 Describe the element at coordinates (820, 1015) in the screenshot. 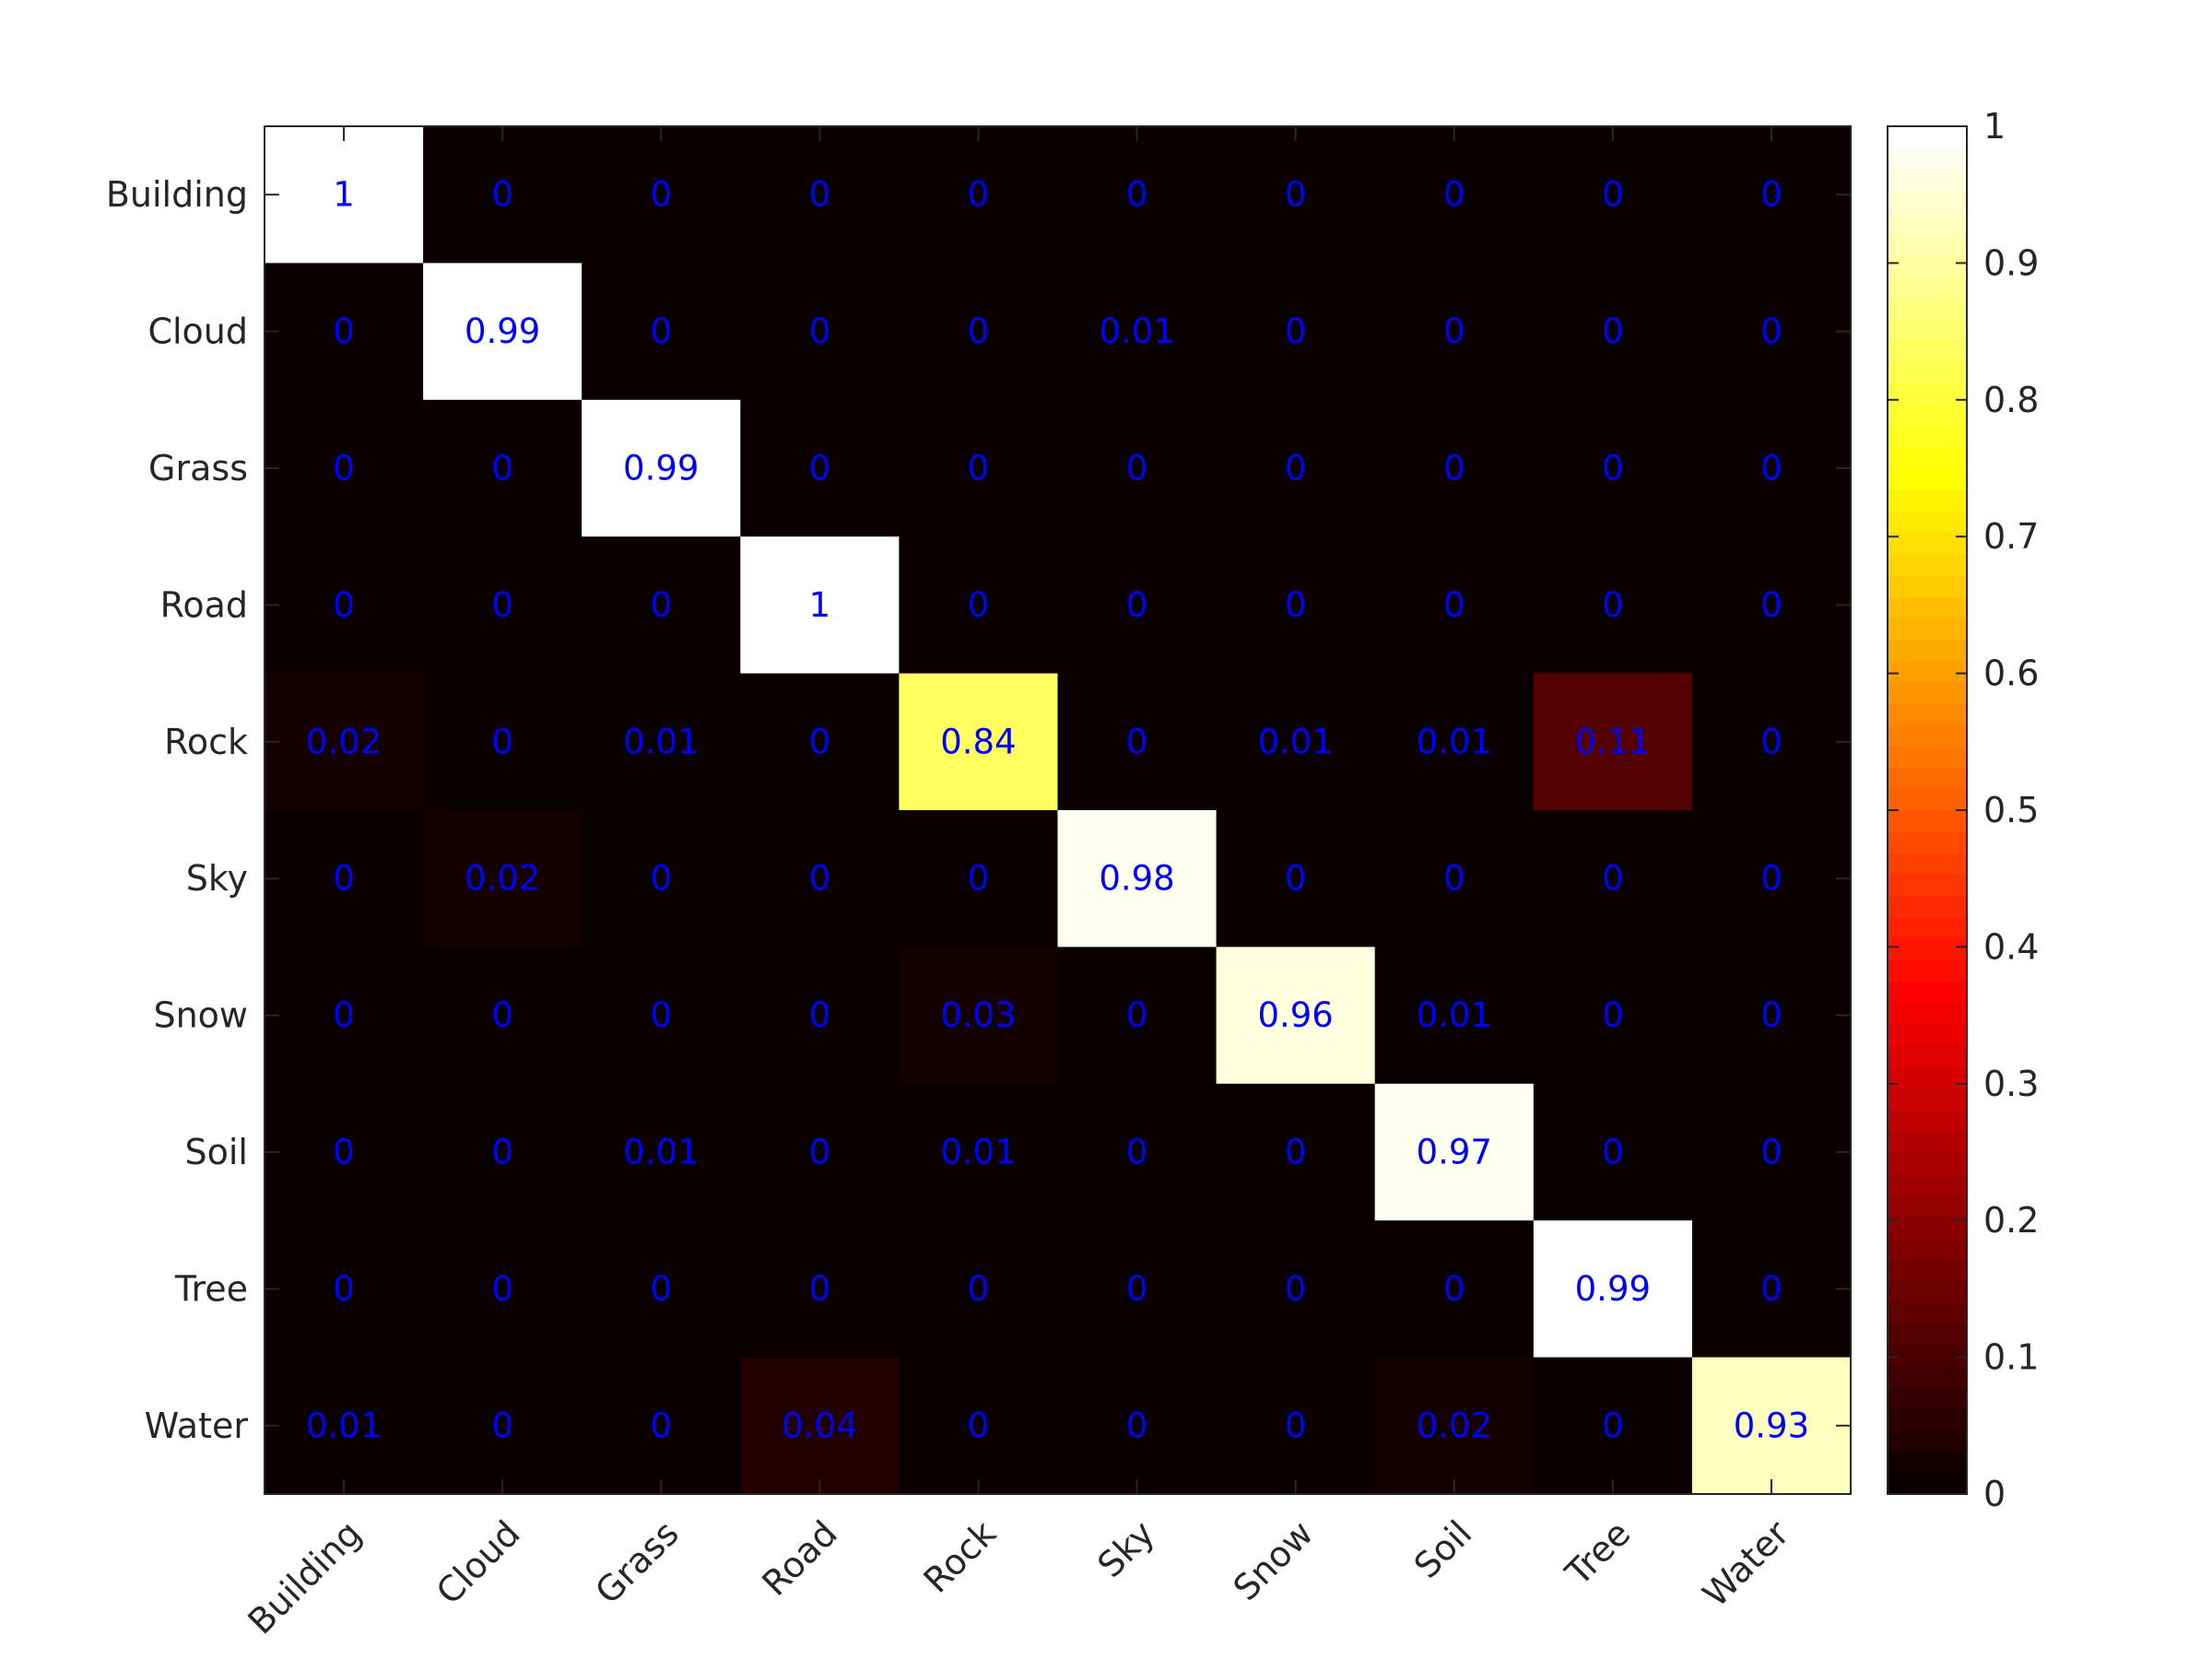

I see `cell-value-label-6-3: 0` at that location.